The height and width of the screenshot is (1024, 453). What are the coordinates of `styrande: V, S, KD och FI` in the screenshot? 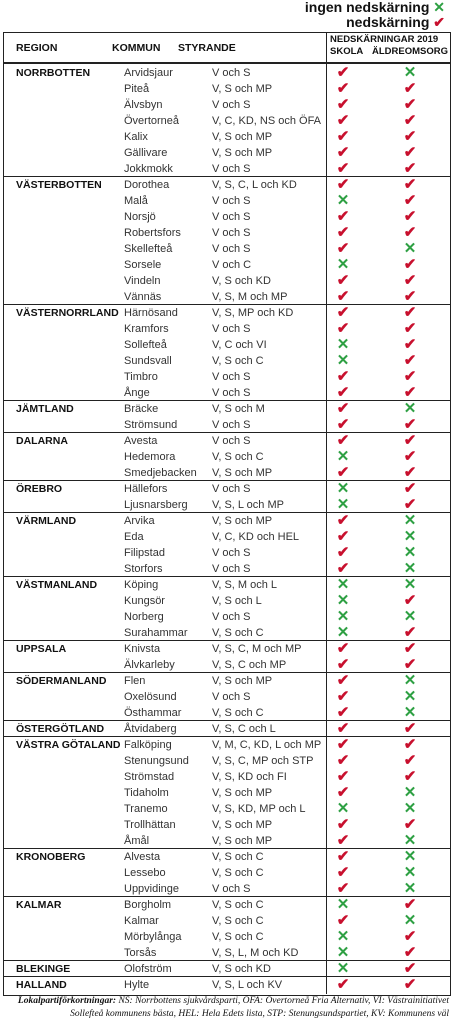 It's located at (249, 777).